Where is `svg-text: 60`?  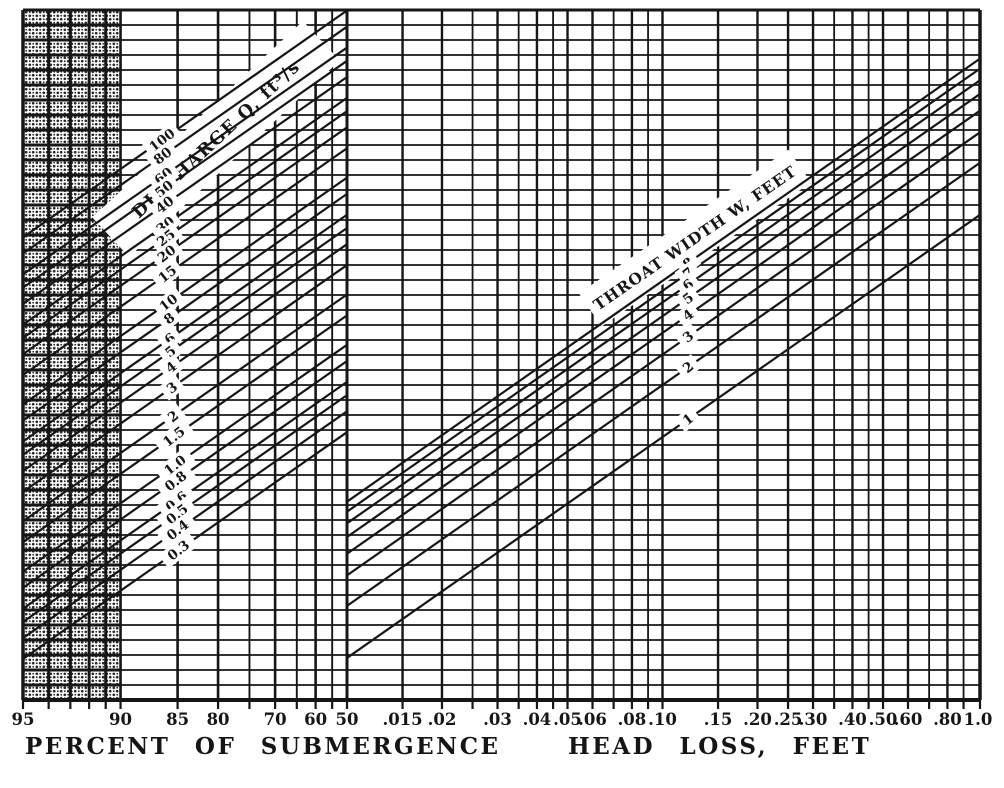 svg-text: 60 is located at coordinates (315, 719).